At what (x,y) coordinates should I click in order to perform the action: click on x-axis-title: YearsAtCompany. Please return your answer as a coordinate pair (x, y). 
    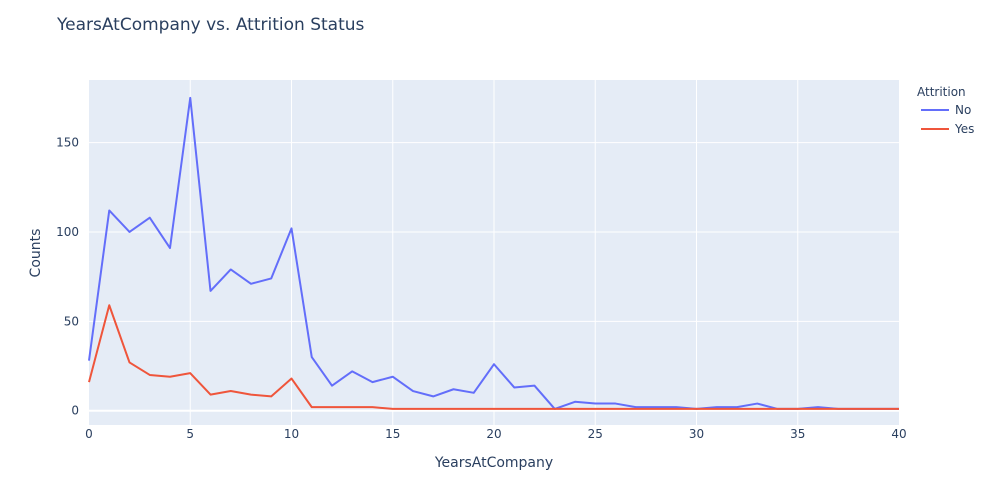
    Looking at the image, I should click on (493, 463).